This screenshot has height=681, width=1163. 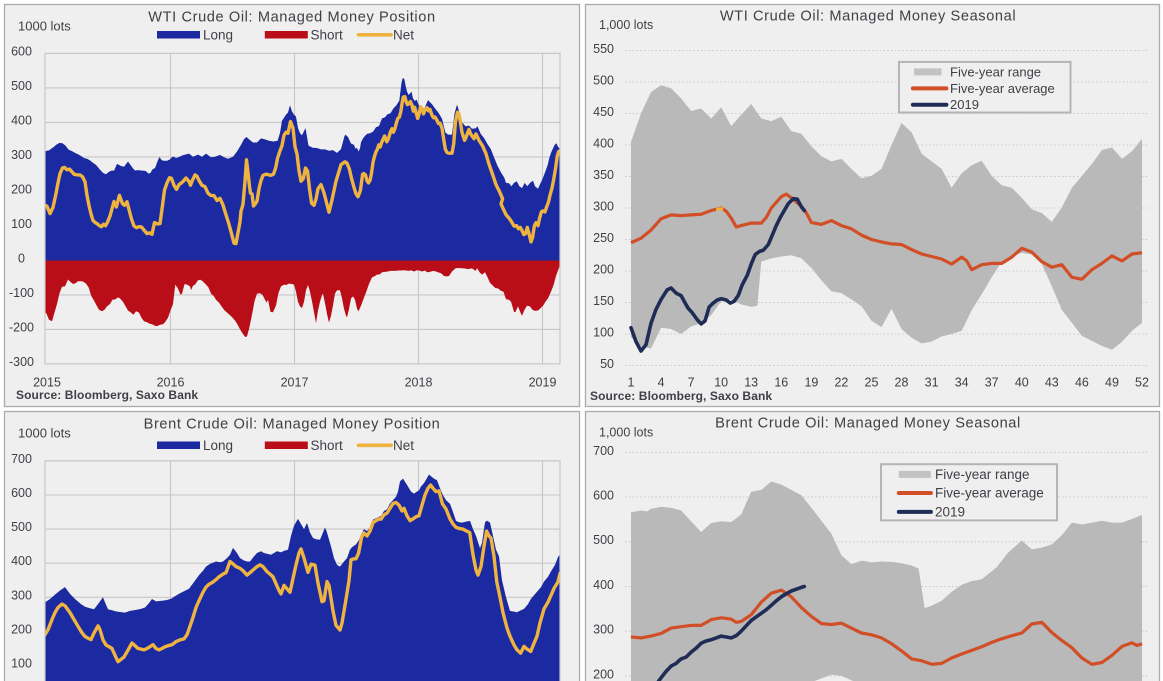 What do you see at coordinates (1022, 383) in the screenshot?
I see `svg-text: 40` at bounding box center [1022, 383].